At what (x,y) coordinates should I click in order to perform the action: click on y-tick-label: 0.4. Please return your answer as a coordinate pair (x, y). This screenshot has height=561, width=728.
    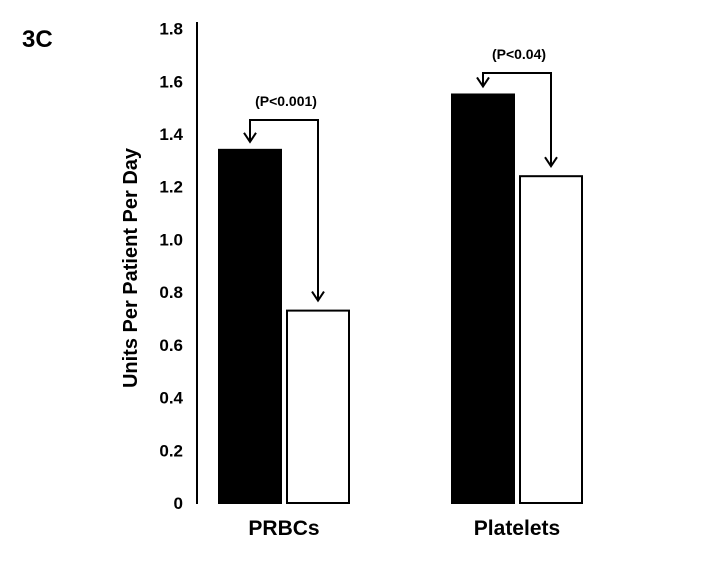
    Looking at the image, I should click on (171, 398).